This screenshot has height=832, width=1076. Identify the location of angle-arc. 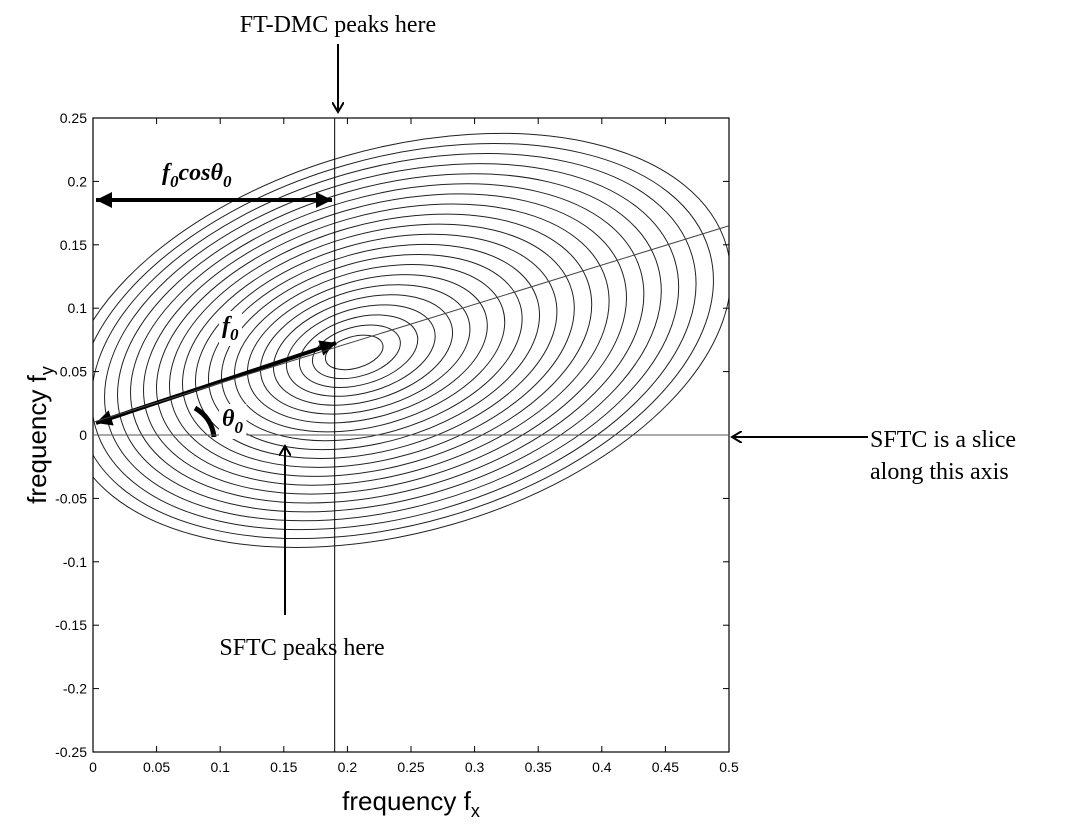
(205, 421).